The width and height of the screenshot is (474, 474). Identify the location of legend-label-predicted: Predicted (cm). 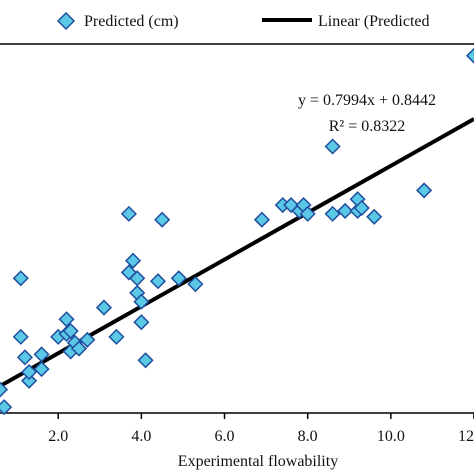
(131, 21).